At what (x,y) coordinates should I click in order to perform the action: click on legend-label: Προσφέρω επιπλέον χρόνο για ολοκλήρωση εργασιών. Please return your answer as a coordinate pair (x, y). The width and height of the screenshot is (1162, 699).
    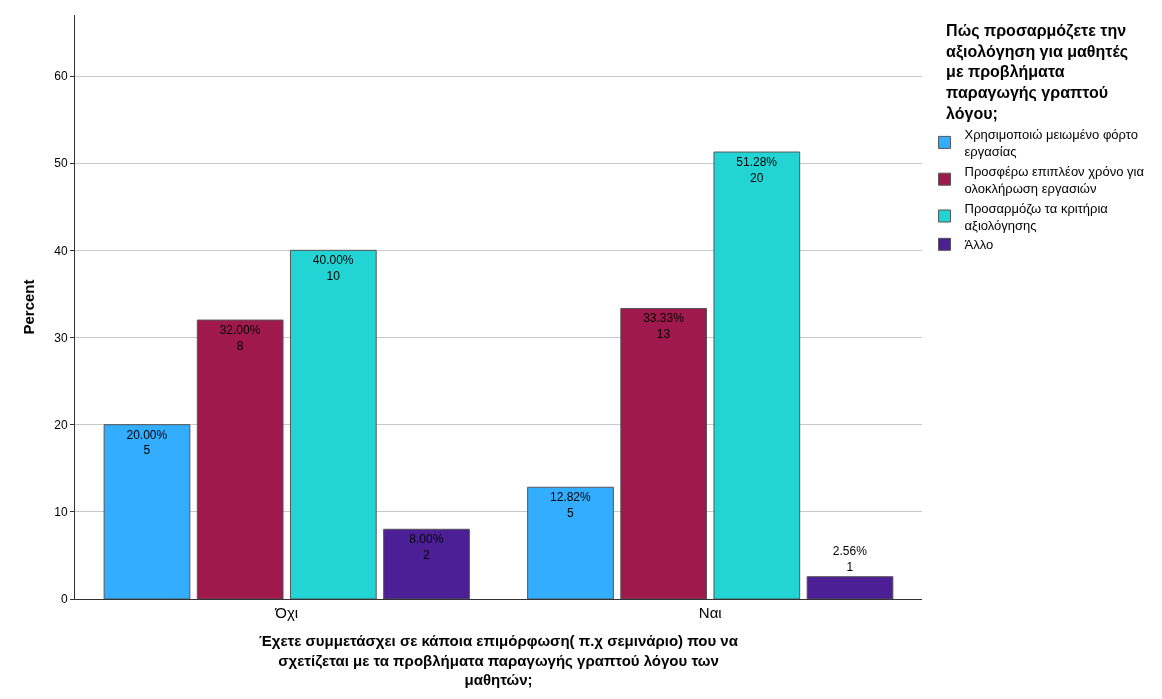
    Looking at the image, I should click on (1054, 179).